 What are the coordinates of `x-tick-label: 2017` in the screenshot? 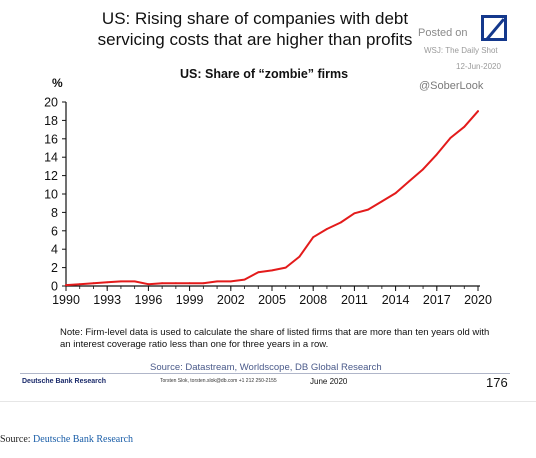 It's located at (437, 300).